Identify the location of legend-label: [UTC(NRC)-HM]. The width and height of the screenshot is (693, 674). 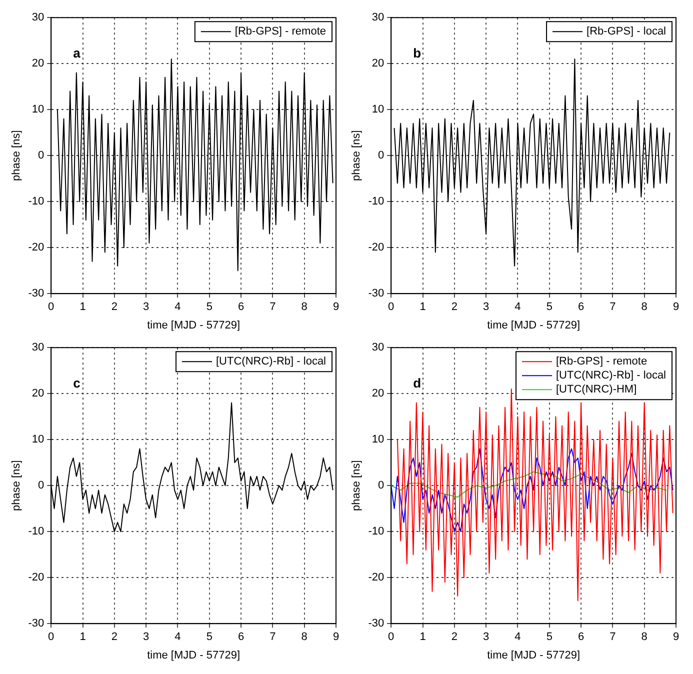
(596, 390).